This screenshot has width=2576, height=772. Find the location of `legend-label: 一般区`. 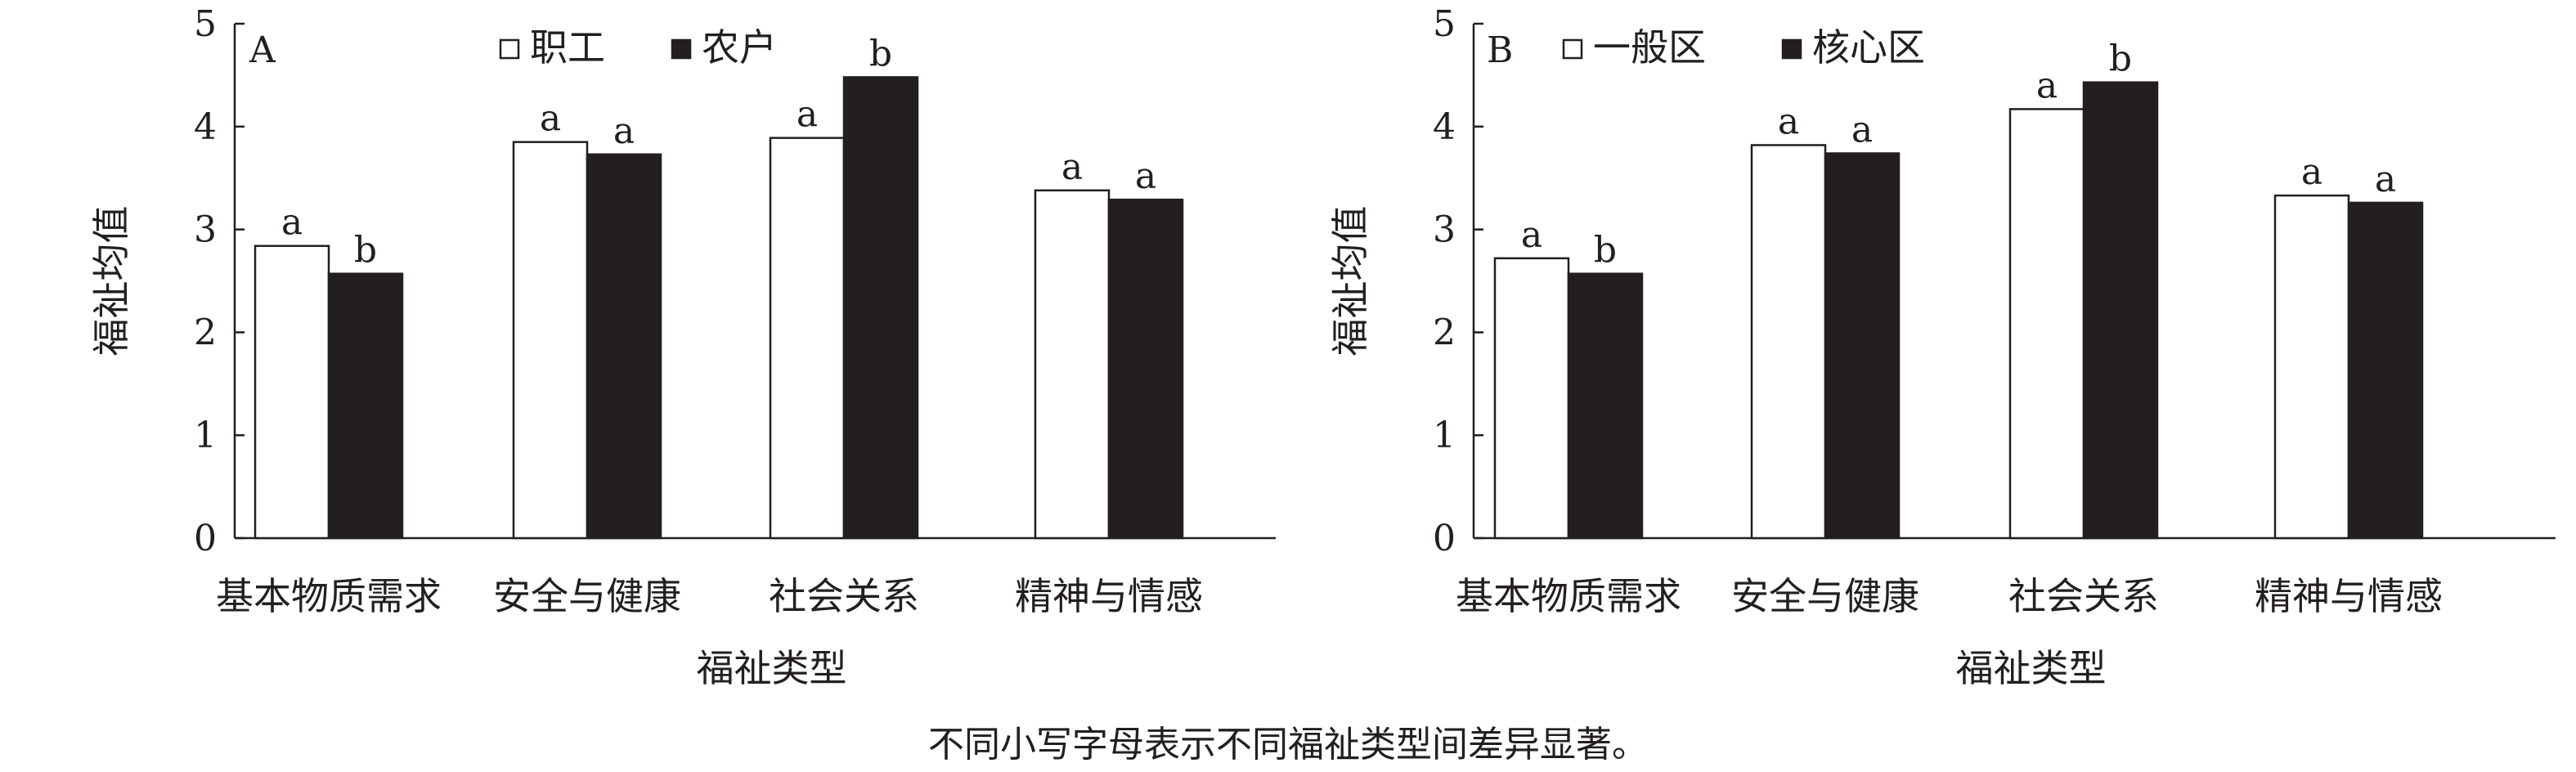

legend-label: 一般区 is located at coordinates (1649, 47).